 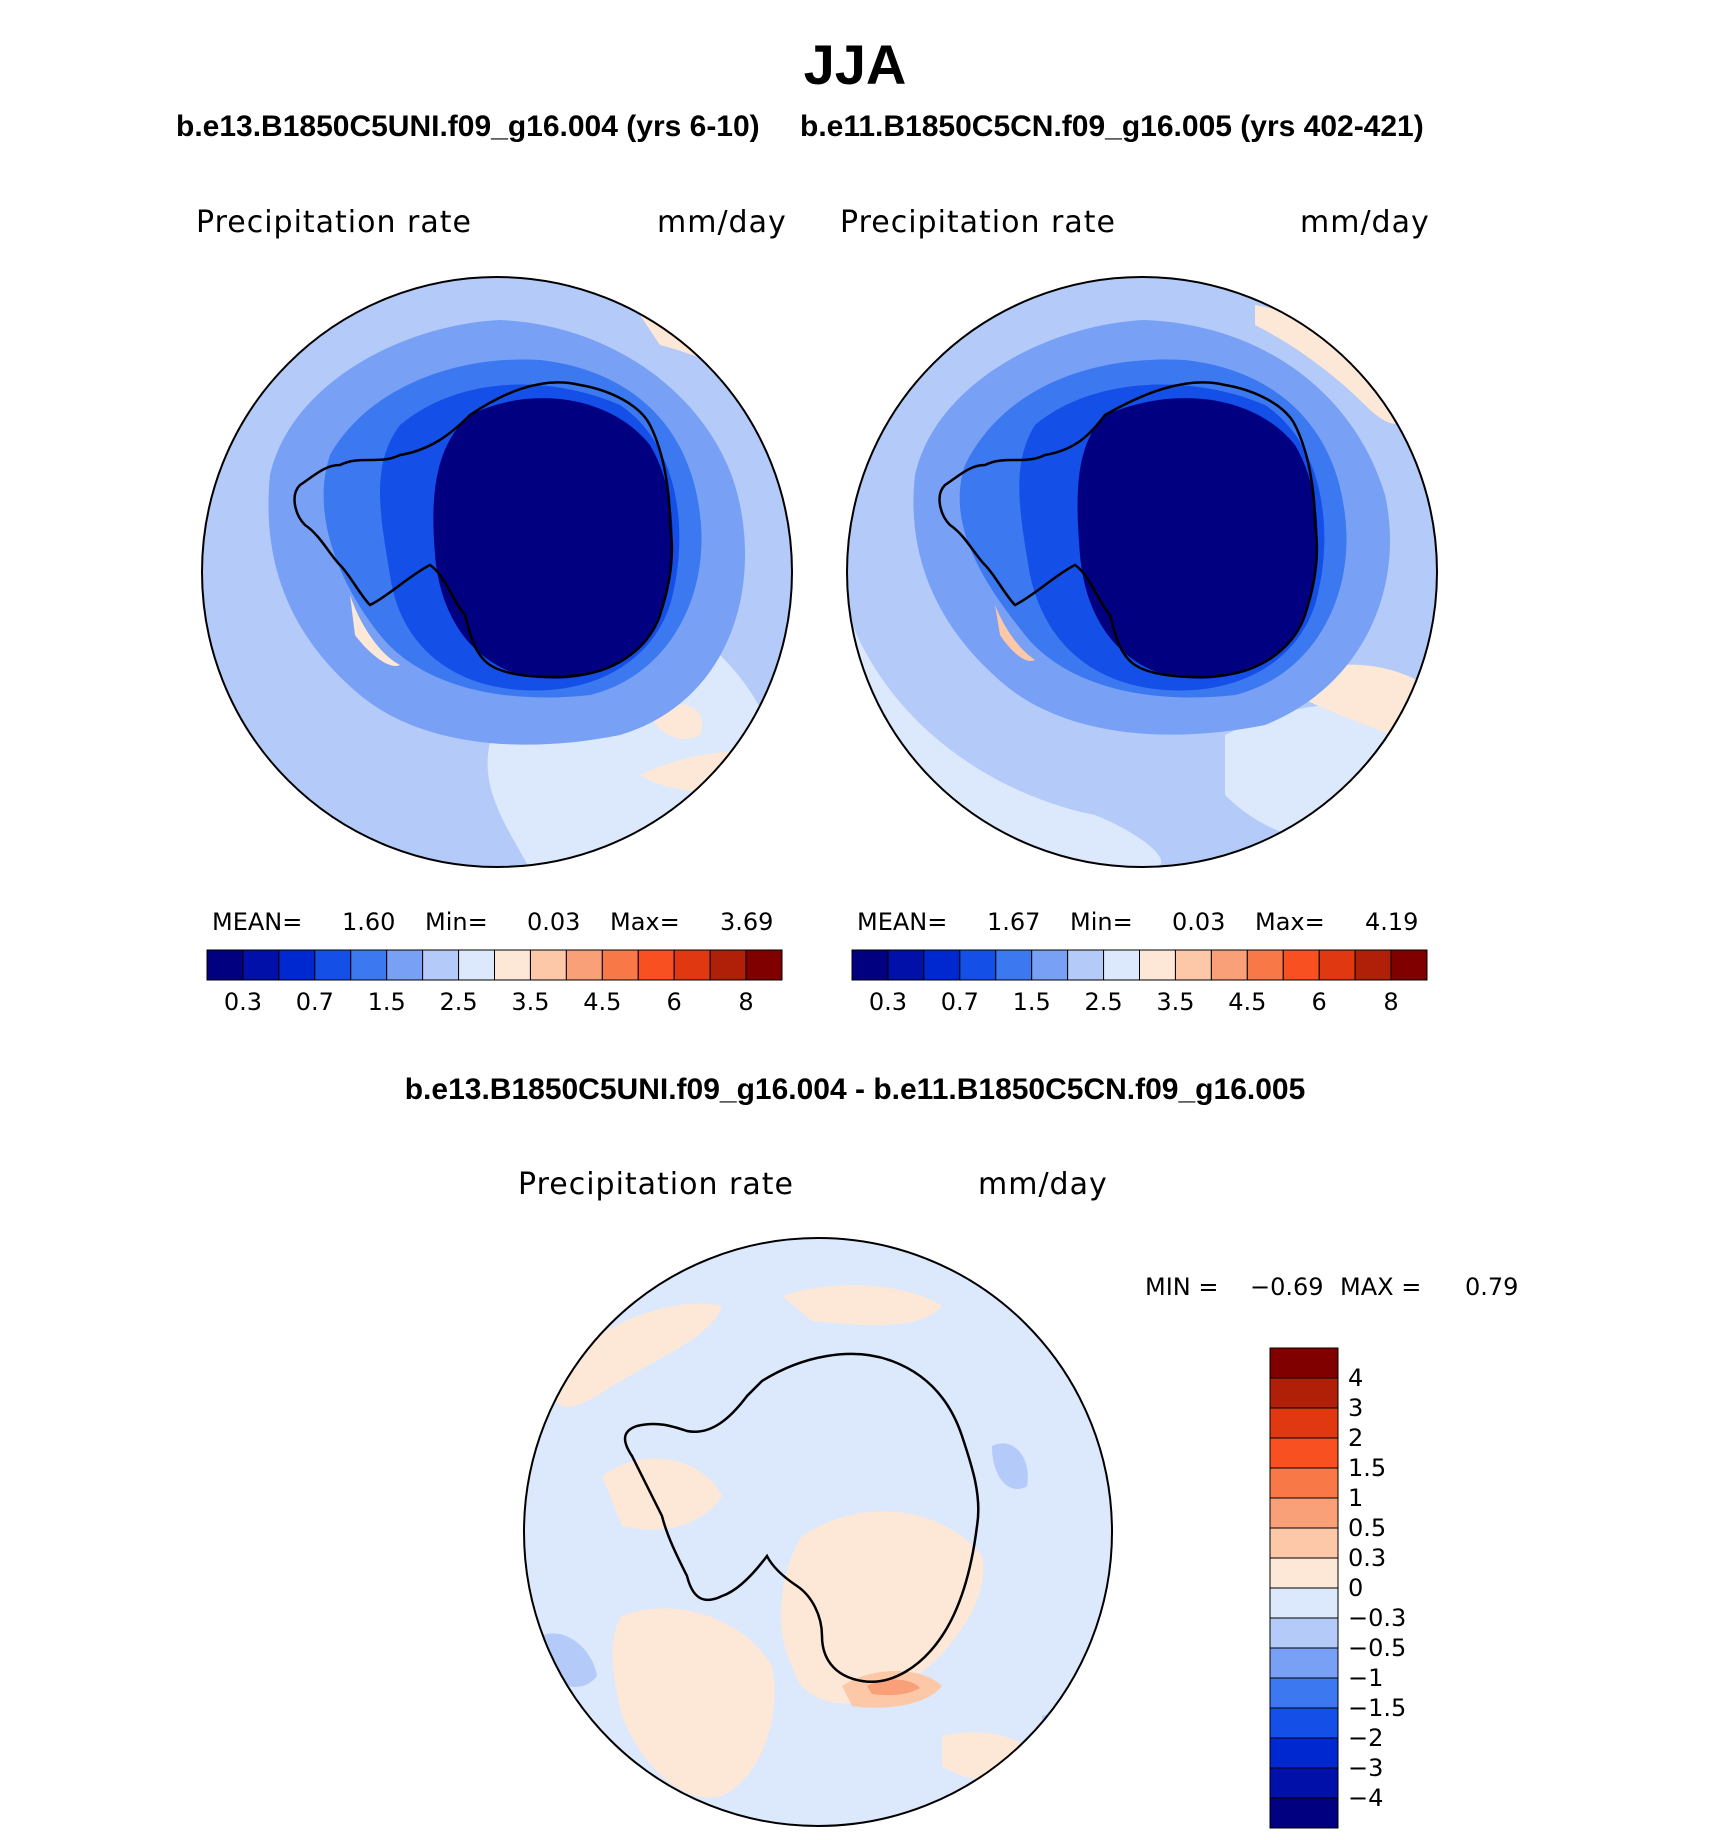 I want to click on panel-right-max-label: Max=, so click(x=1290, y=922).